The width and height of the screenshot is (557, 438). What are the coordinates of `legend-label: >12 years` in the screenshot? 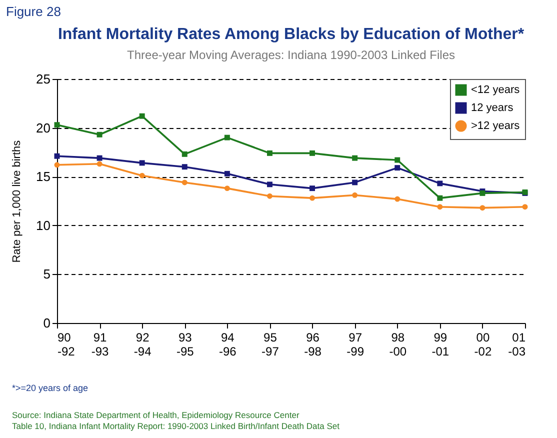 It's located at (495, 126).